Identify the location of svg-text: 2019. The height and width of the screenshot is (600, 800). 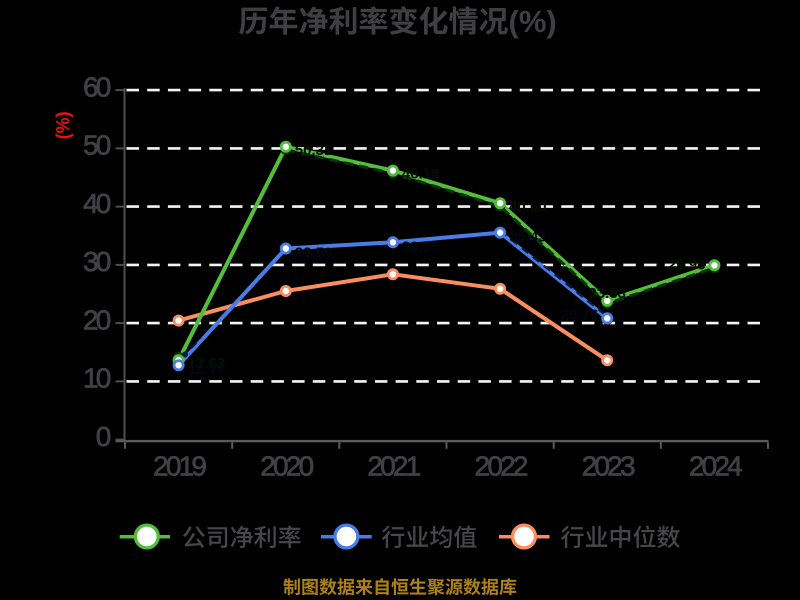
(179, 466).